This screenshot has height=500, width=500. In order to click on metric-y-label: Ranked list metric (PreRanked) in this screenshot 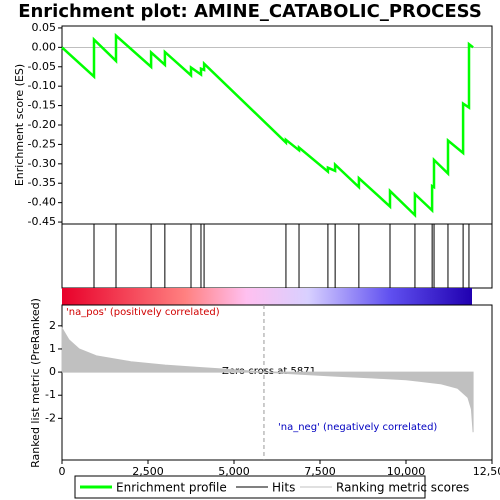, I will do `click(35, 383)`.